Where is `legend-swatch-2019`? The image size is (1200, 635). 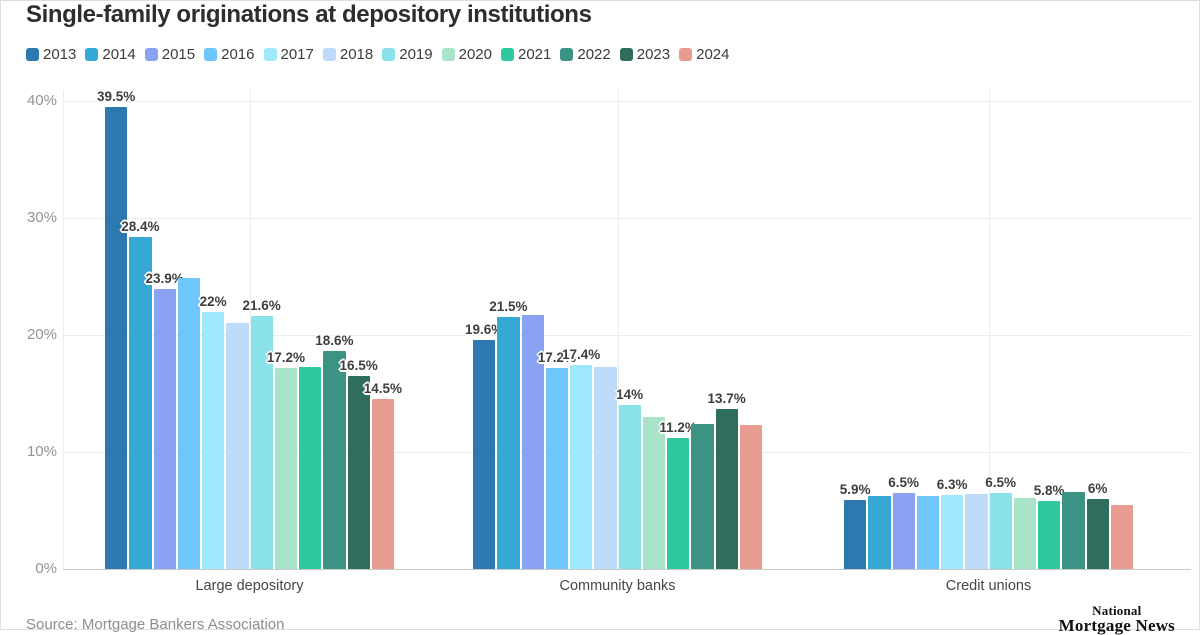
legend-swatch-2019 is located at coordinates (389, 54).